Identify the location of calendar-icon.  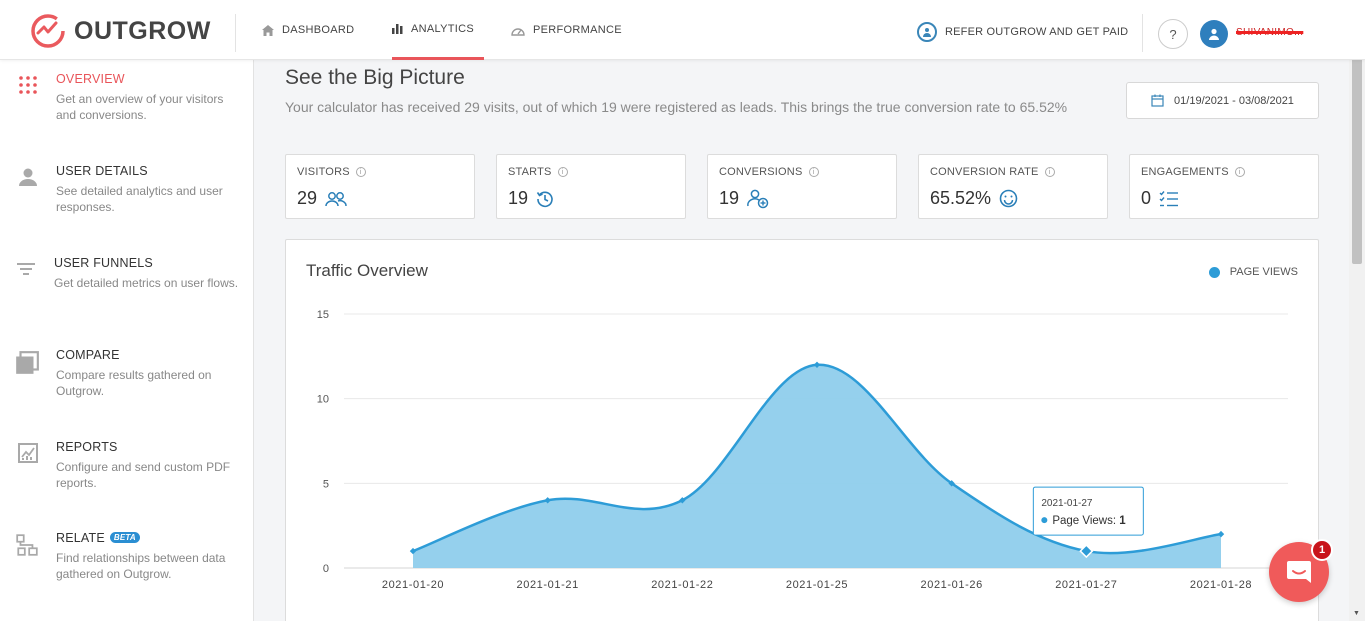
(1157, 100).